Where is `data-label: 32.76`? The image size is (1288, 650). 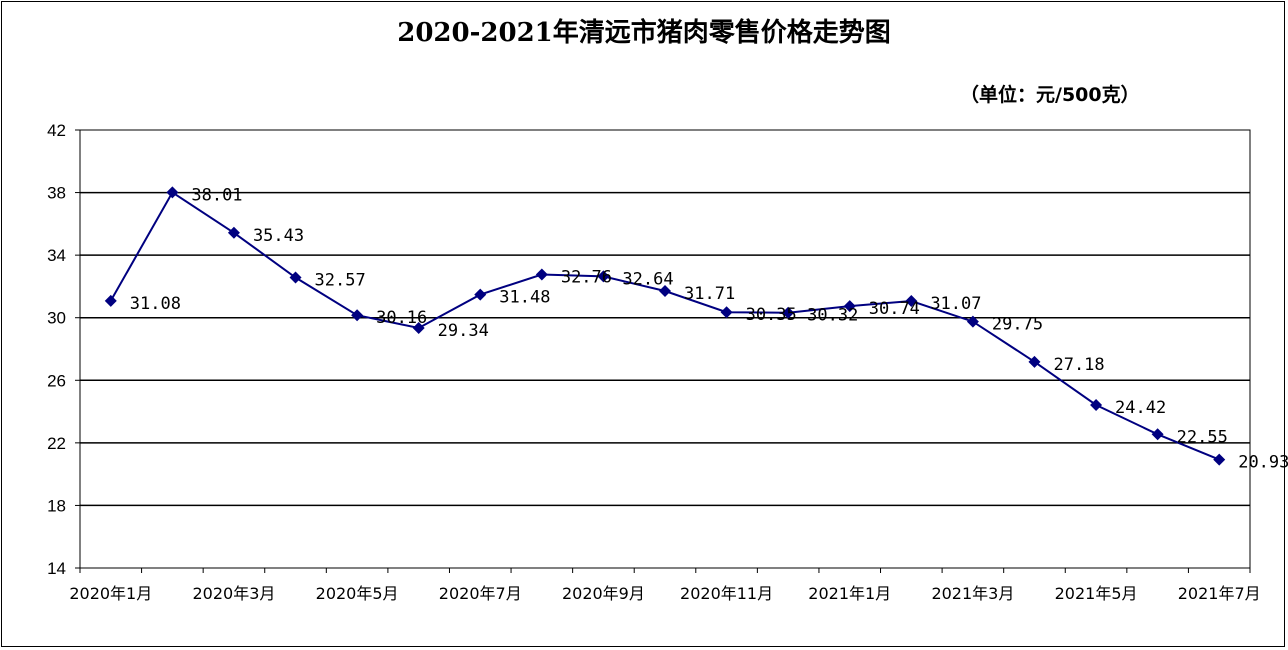 data-label: 32.76 is located at coordinates (586, 278).